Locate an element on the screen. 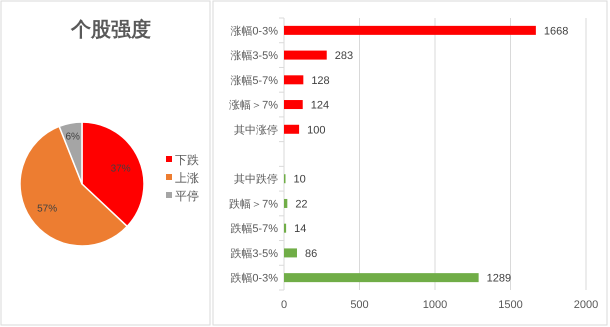  y-tick-label: 涨幅＞7% is located at coordinates (253, 106).